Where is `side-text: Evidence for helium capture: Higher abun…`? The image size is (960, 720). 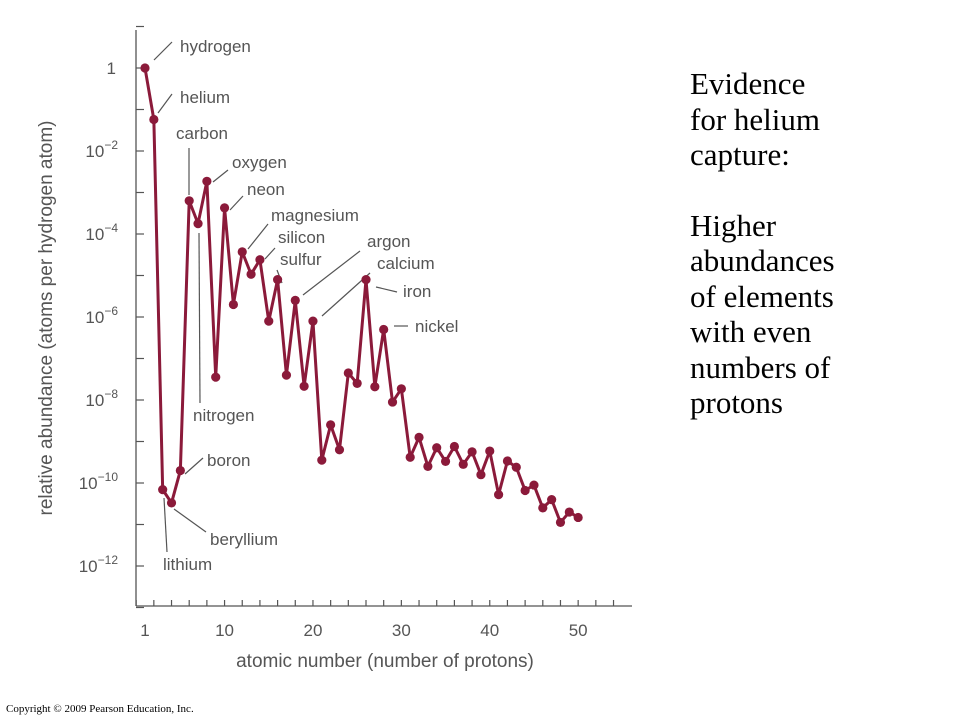 side-text: Evidence for helium capture: Higher abun… is located at coordinates (820, 243).